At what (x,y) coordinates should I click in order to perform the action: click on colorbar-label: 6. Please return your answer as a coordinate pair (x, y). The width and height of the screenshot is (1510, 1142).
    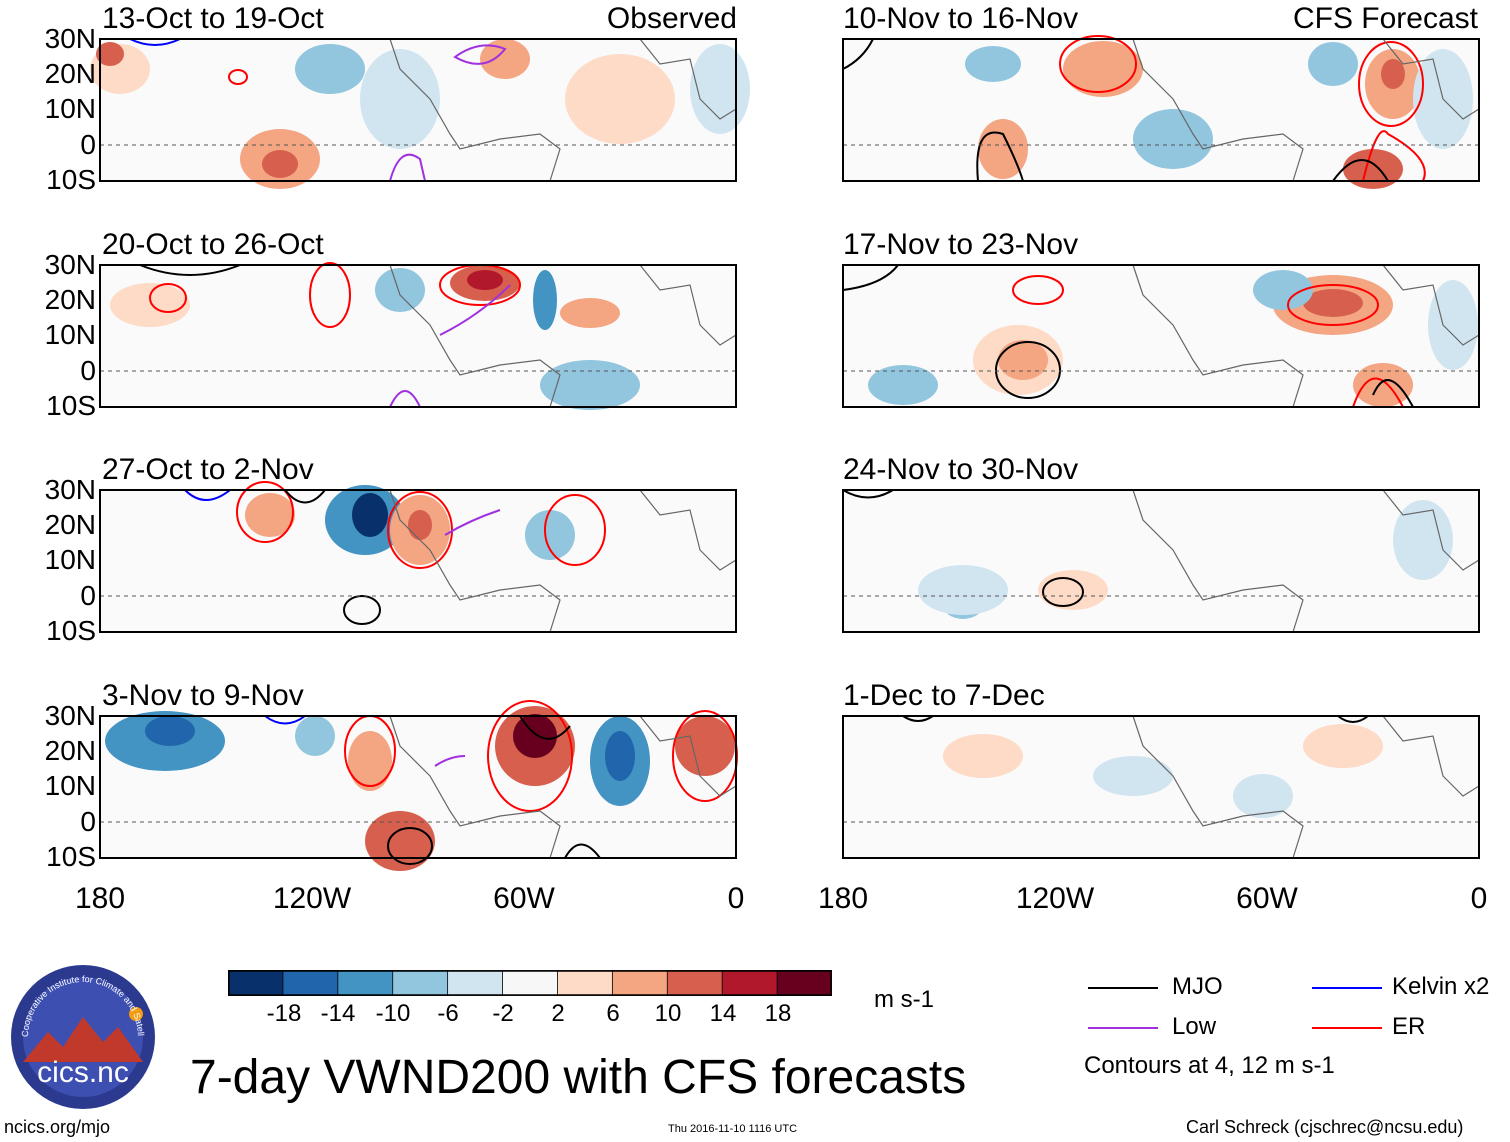
    Looking at the image, I should click on (613, 1013).